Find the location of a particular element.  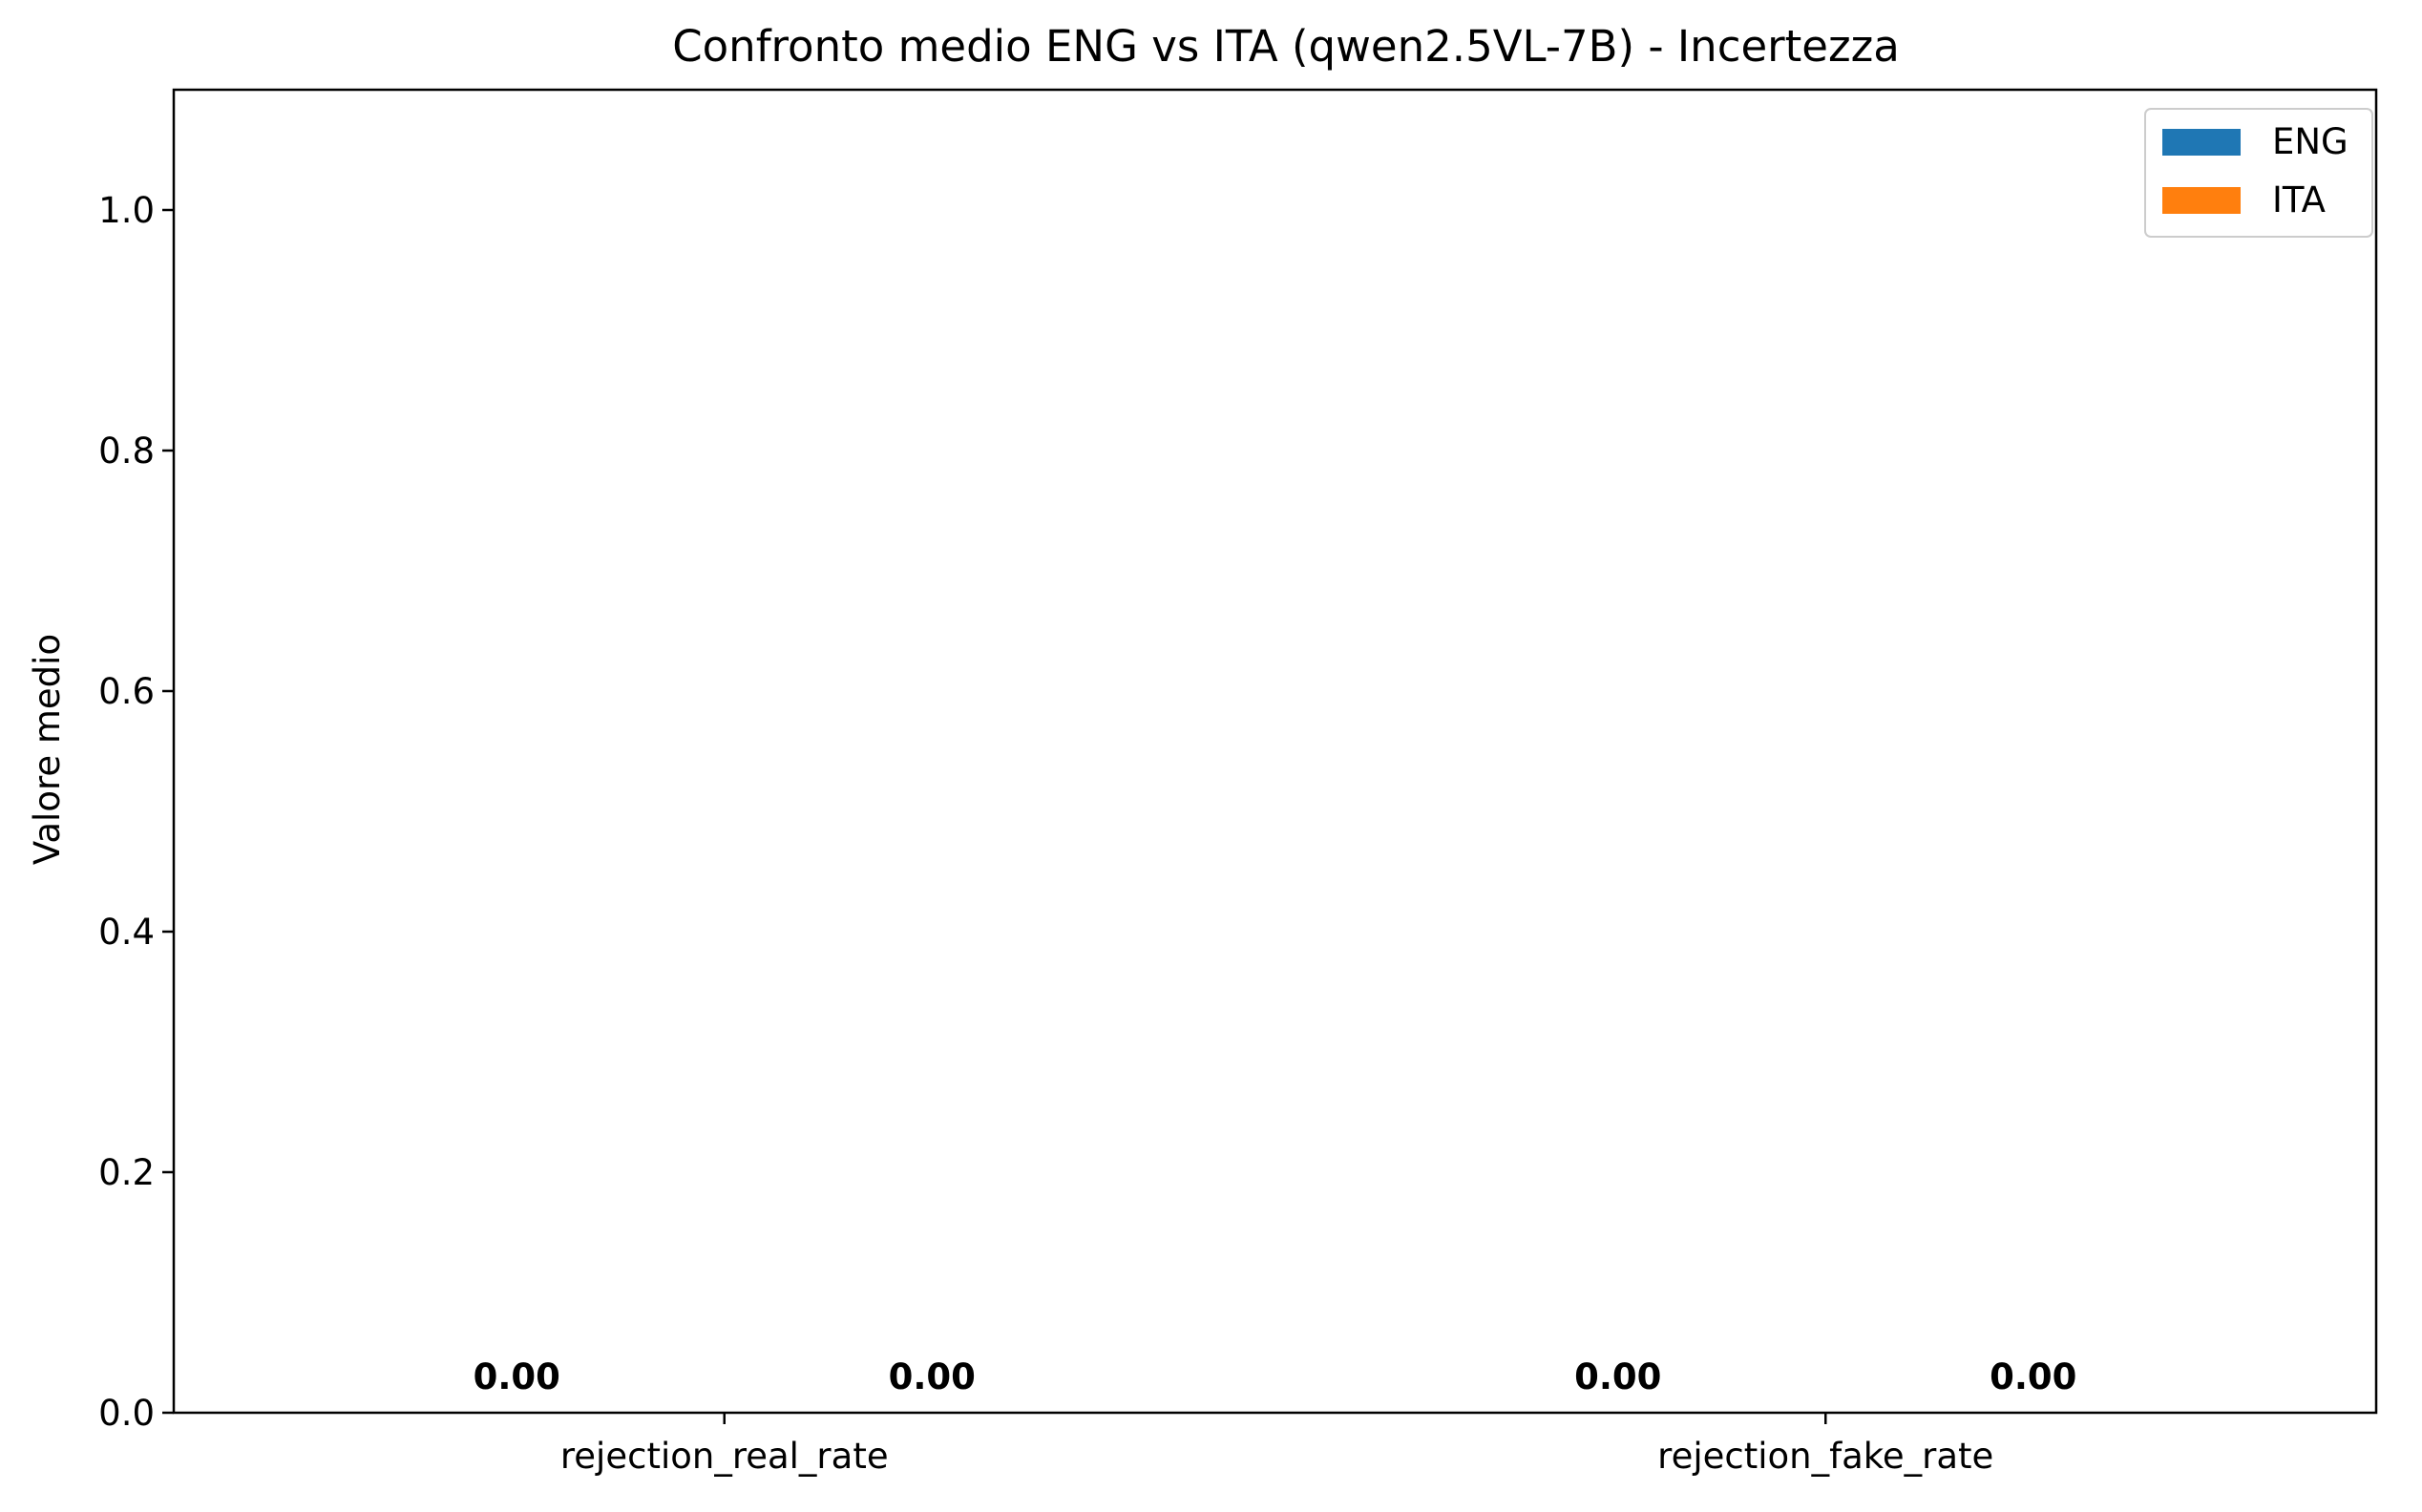

y-axis-ticks: 0.0 0.2 0.4 0.6 0.8 1.0 is located at coordinates (136, 812).